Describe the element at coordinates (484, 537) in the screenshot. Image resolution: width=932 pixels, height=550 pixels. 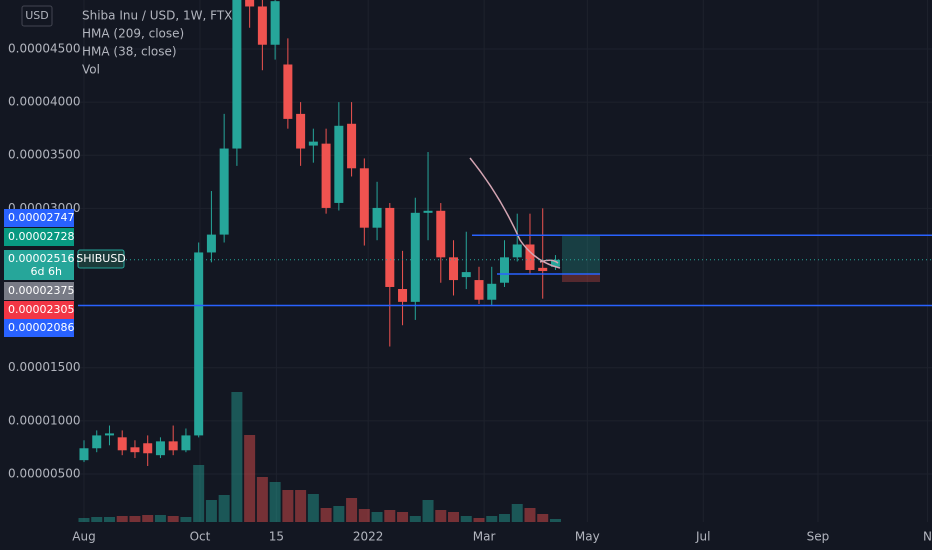
I see `x-tick-label: Mar` at that location.